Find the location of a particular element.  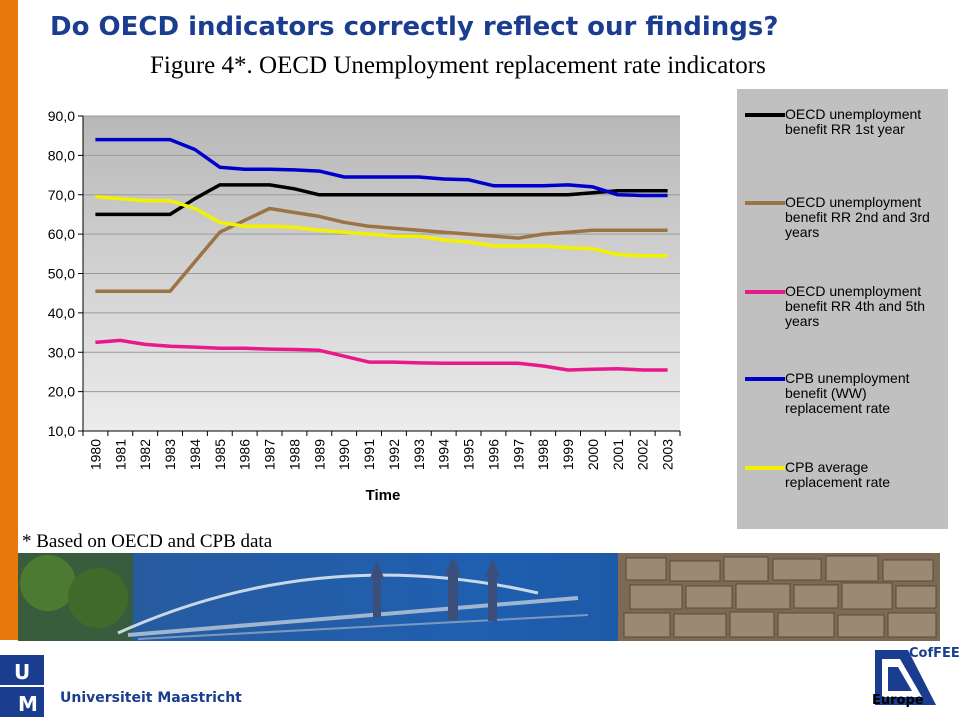

x-axis-label: Time is located at coordinates (383, 495).